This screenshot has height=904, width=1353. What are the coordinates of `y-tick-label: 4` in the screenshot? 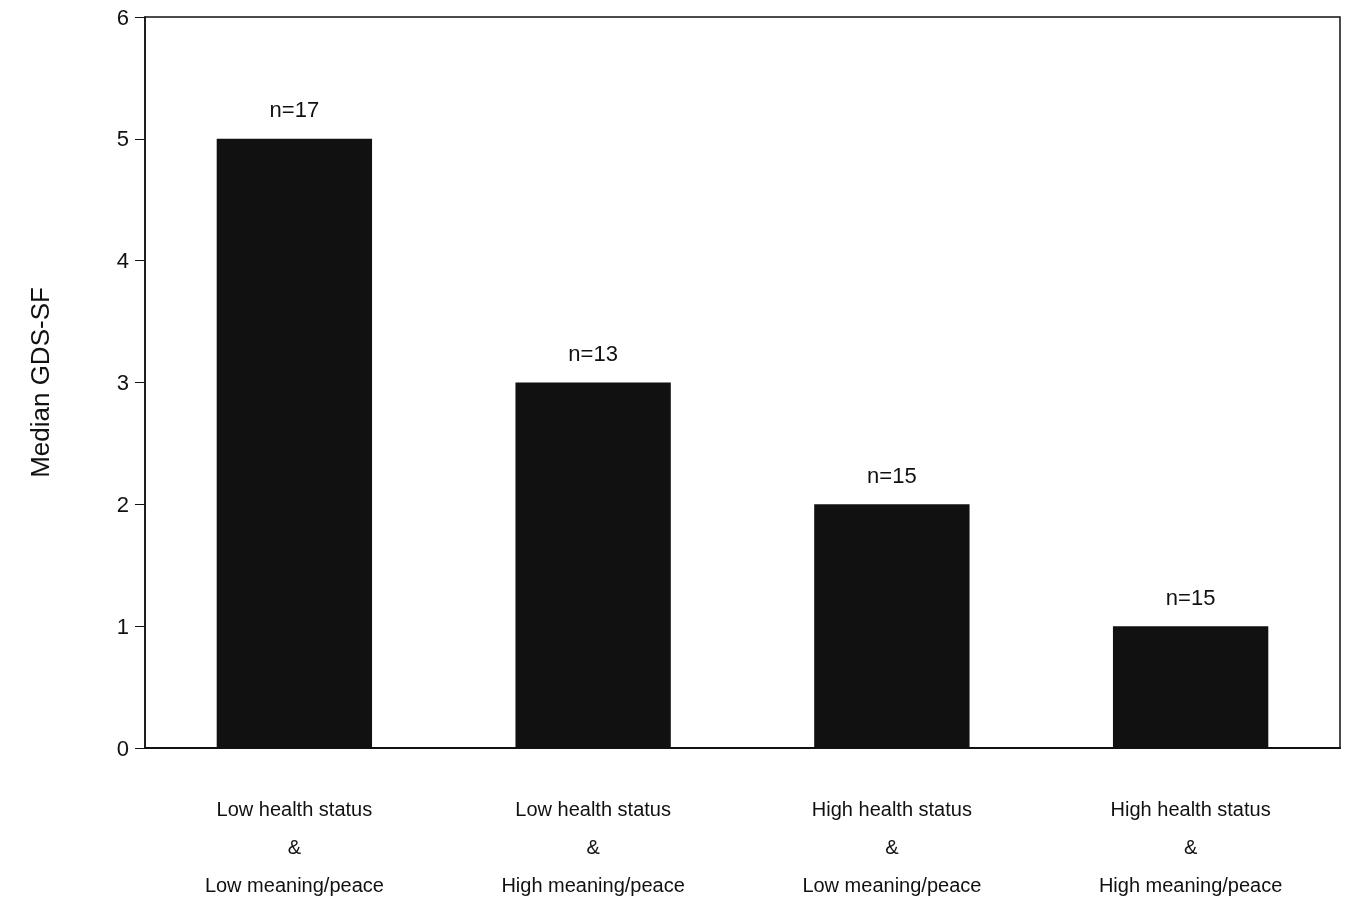 It's located at (122, 261).